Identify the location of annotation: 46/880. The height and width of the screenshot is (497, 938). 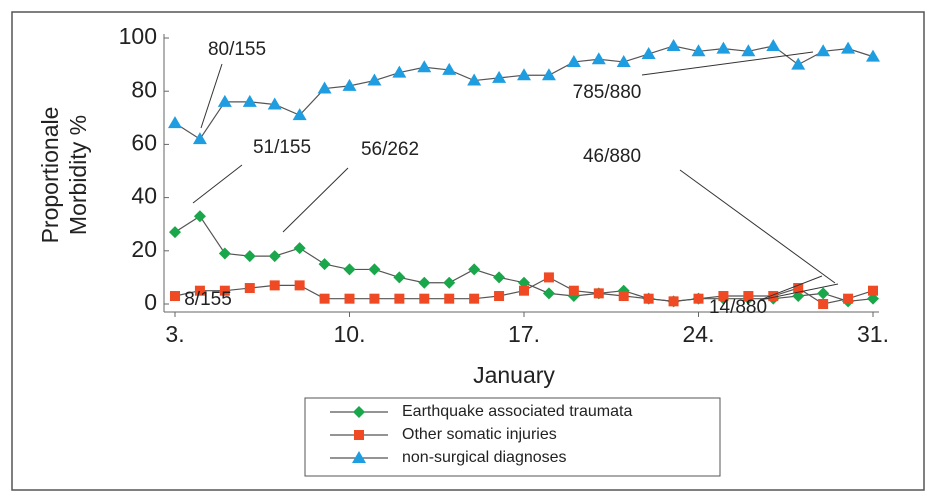
(612, 156).